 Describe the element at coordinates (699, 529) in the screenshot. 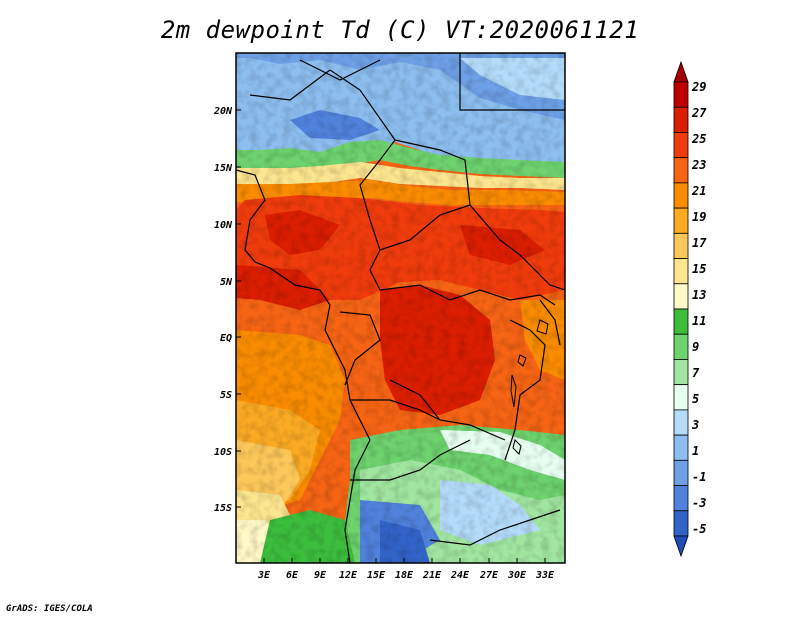

I see `colorbar-label: -5` at that location.